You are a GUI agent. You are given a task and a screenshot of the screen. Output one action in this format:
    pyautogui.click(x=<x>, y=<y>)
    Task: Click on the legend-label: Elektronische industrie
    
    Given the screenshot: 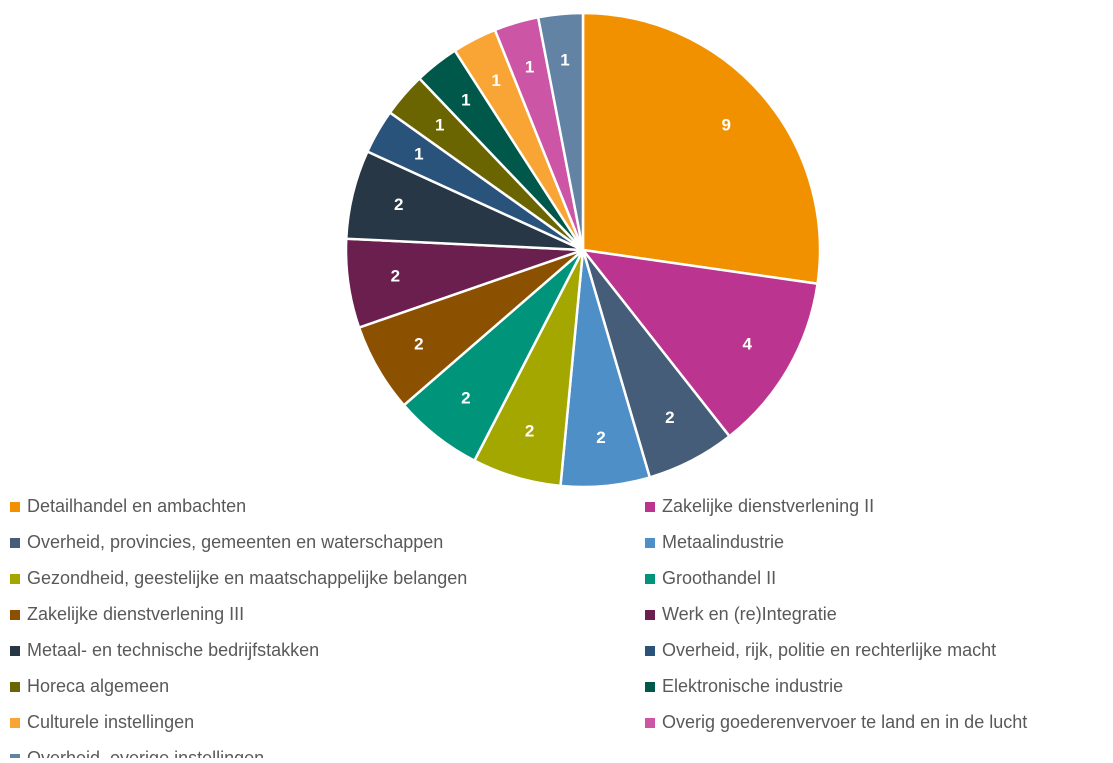 What is the action you would take?
    pyautogui.click(x=752, y=686)
    